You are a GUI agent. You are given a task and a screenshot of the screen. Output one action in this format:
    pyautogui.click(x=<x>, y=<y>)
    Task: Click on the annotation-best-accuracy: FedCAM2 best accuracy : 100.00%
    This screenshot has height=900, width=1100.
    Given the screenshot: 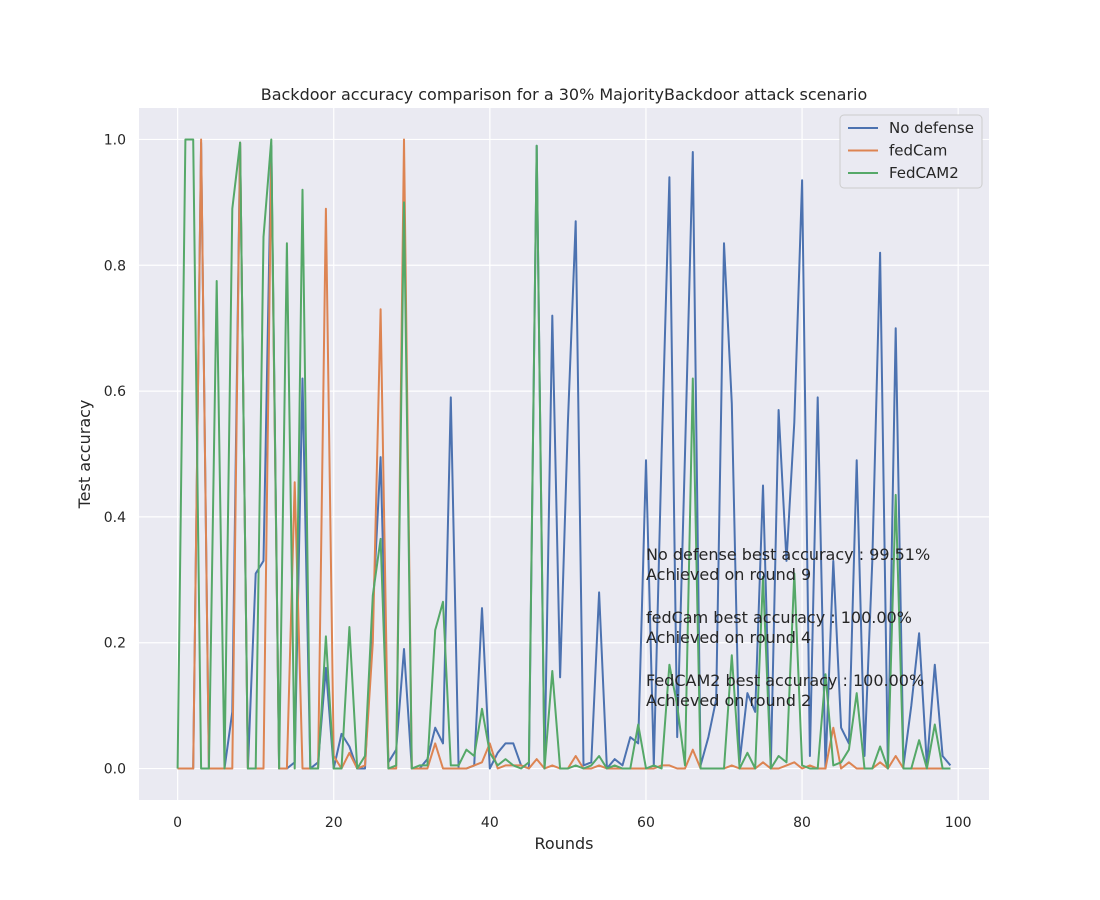 What is the action you would take?
    pyautogui.click(x=785, y=680)
    